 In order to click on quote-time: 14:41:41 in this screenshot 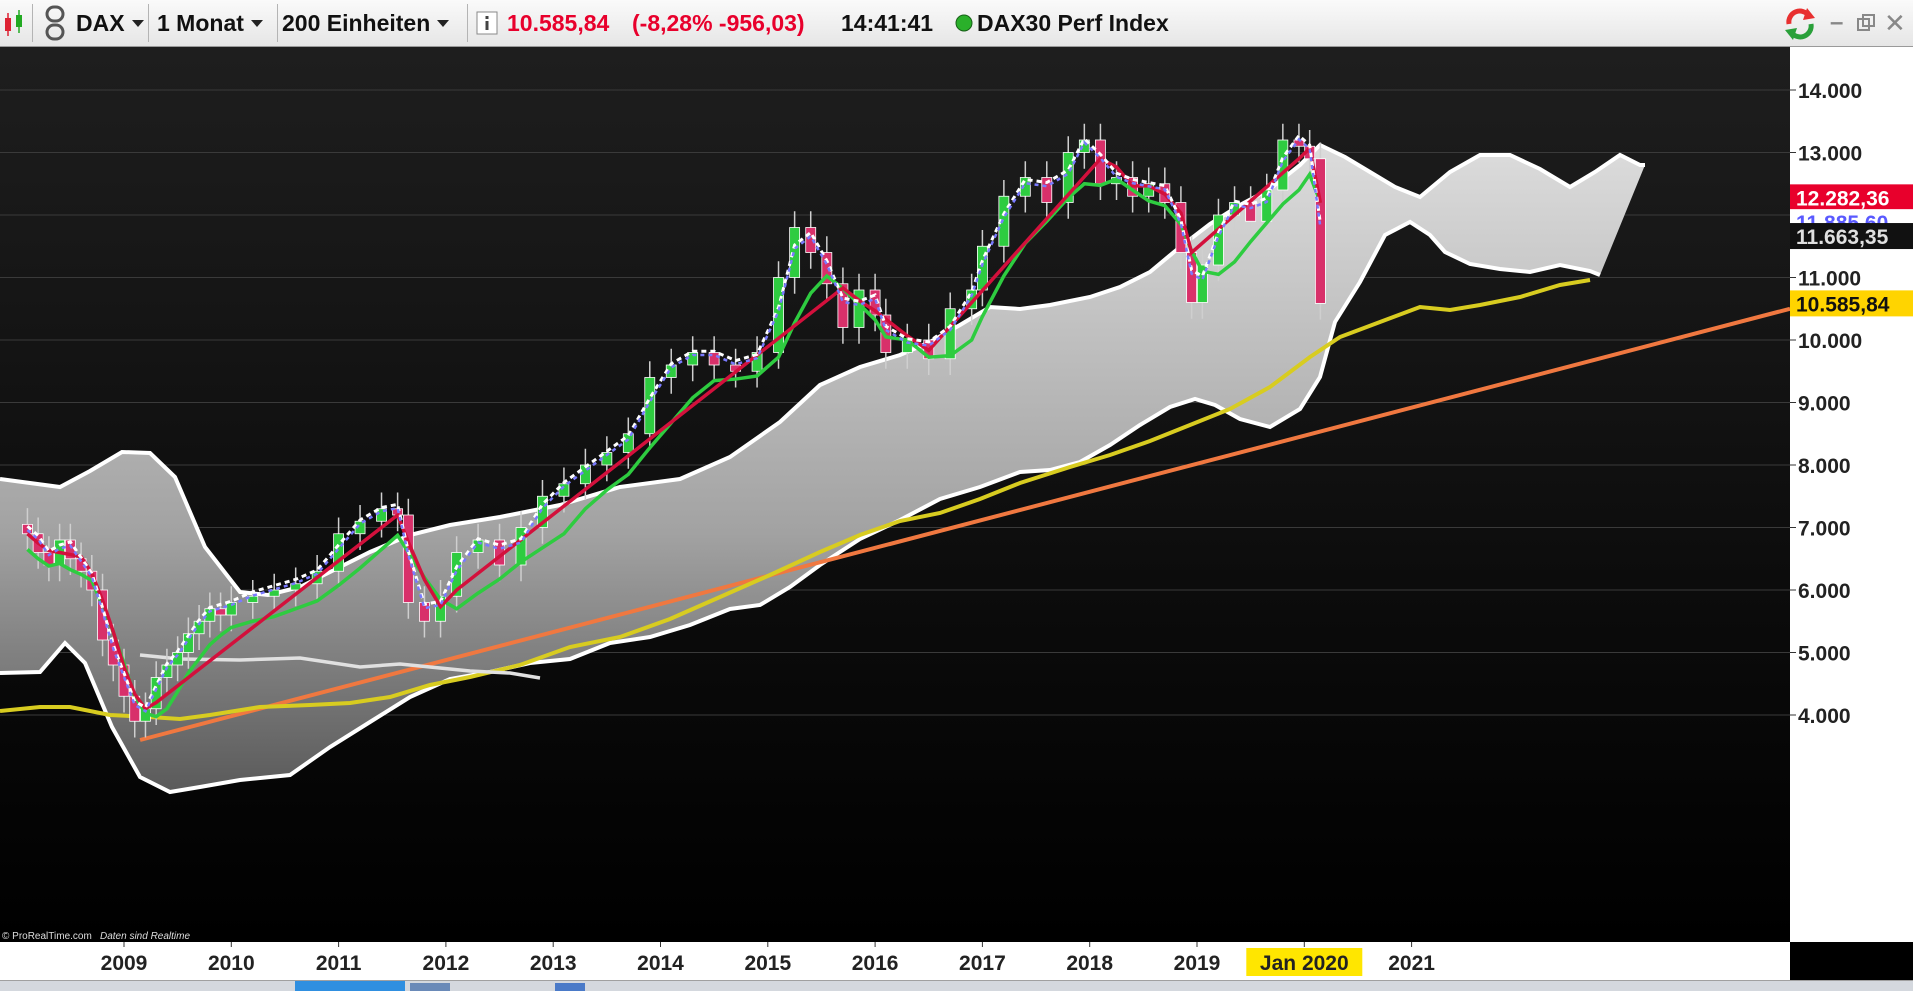, I will do `click(887, 22)`.